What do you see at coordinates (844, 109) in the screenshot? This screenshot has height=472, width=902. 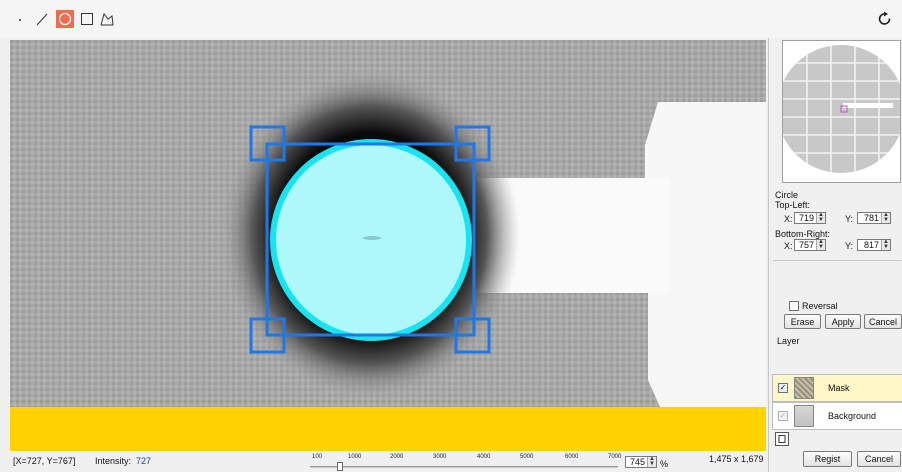 I see `viewport-marker` at bounding box center [844, 109].